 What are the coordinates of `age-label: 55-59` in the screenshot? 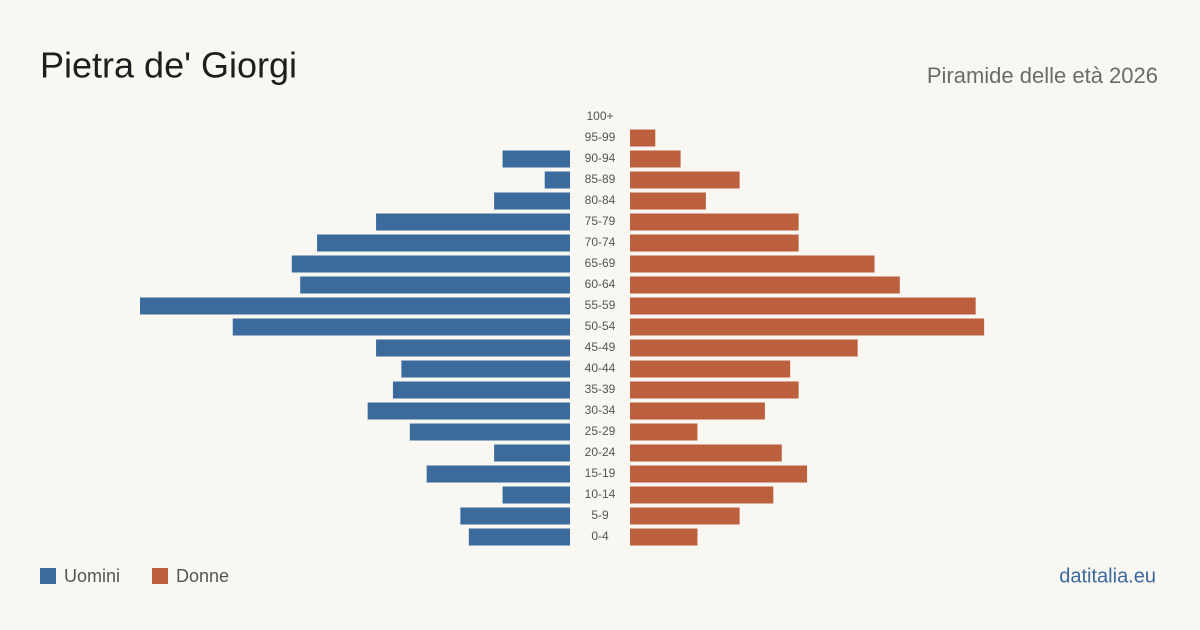 It's located at (600, 305).